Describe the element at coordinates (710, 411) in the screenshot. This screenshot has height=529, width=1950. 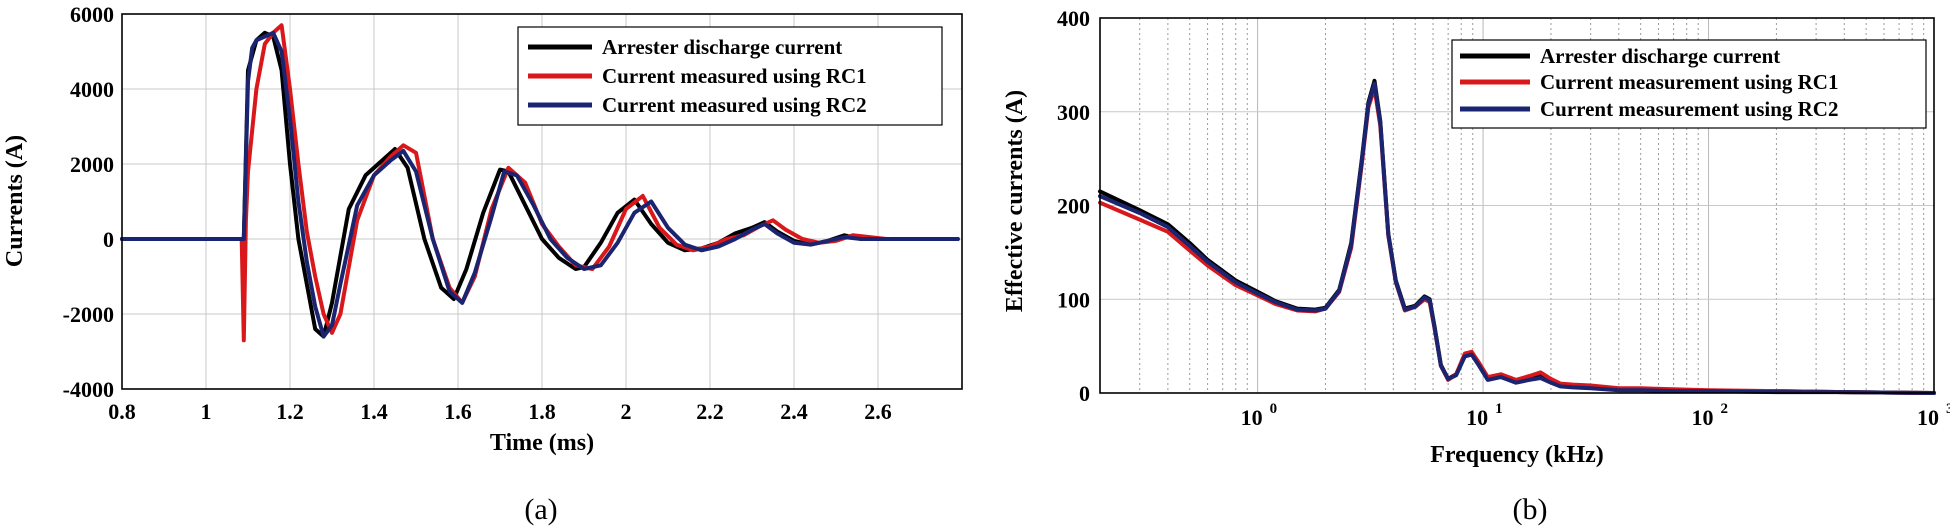
I see `x-tick-label-a: 2.2` at that location.